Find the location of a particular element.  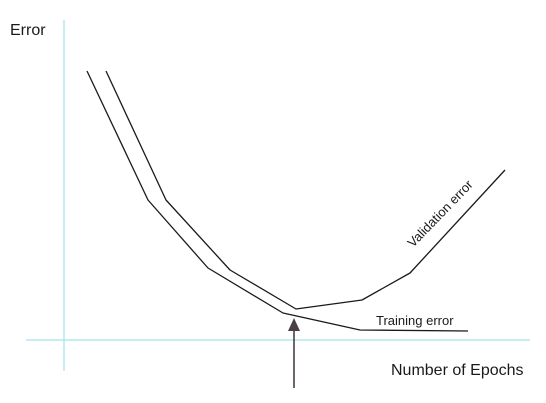

y-axis-label: Error is located at coordinates (28, 30).